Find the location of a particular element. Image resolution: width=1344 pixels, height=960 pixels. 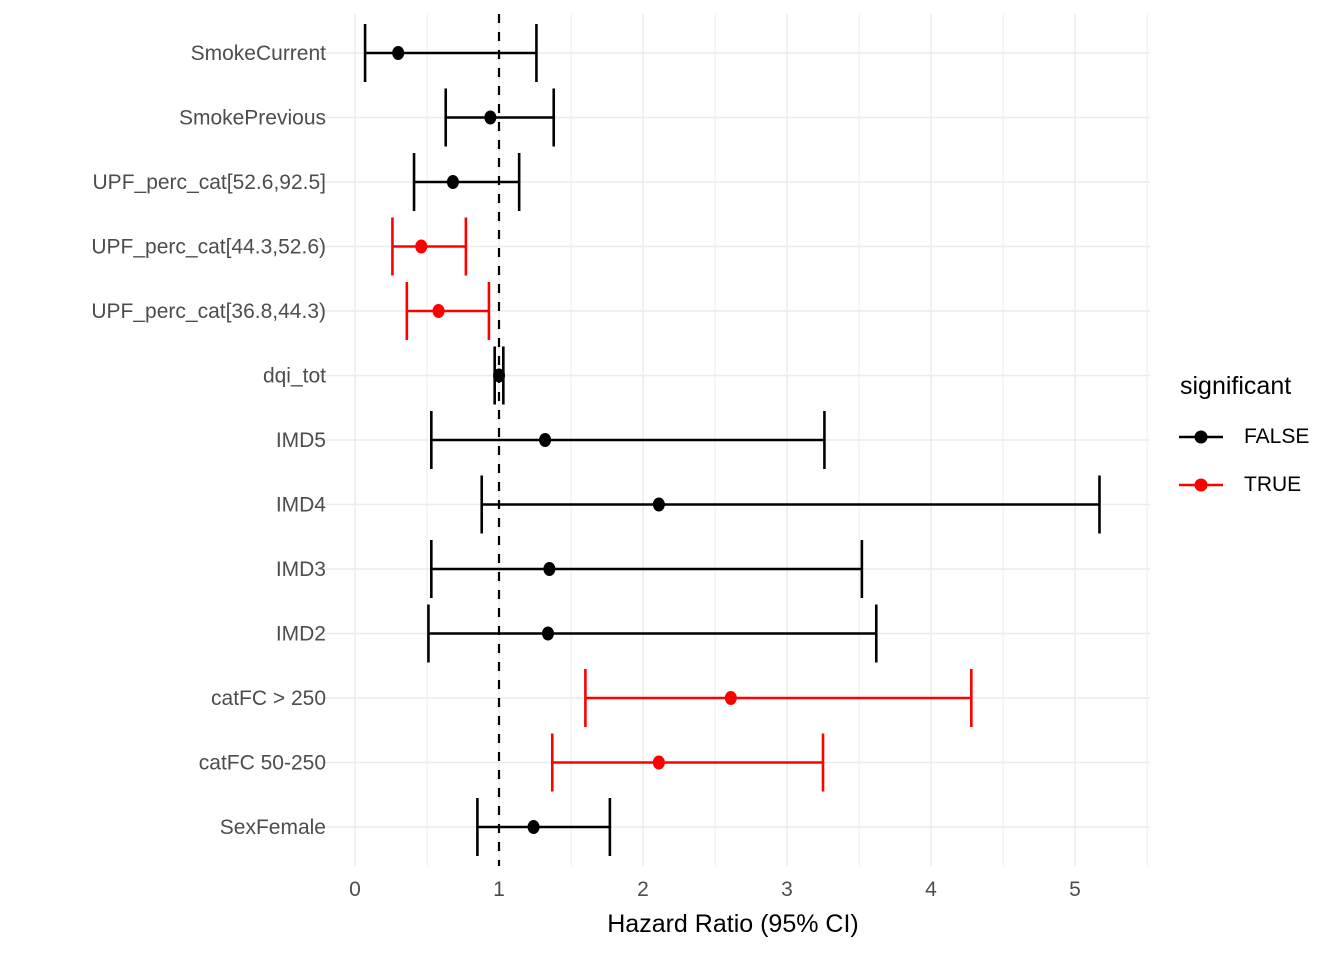

legend: significant FALSE TRUE is located at coordinates (1258, 446).